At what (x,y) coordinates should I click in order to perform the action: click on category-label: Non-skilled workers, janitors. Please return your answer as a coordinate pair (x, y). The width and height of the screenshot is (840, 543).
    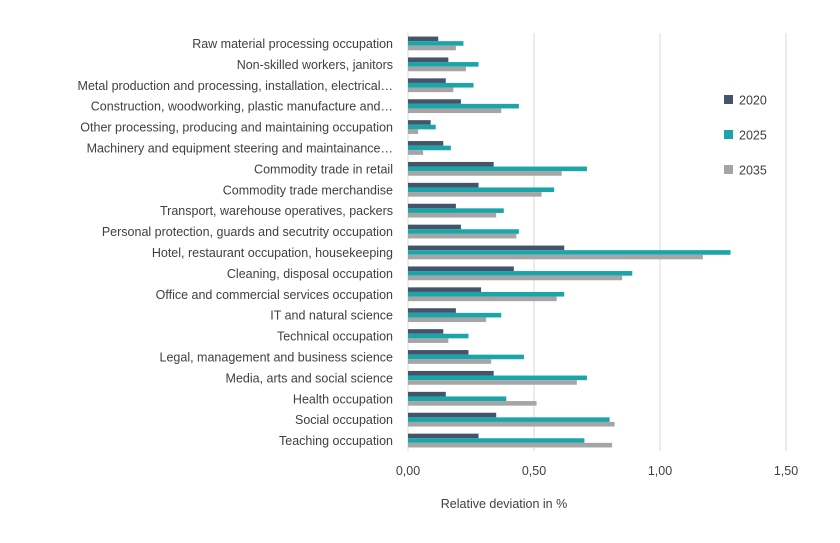
    Looking at the image, I should click on (315, 65).